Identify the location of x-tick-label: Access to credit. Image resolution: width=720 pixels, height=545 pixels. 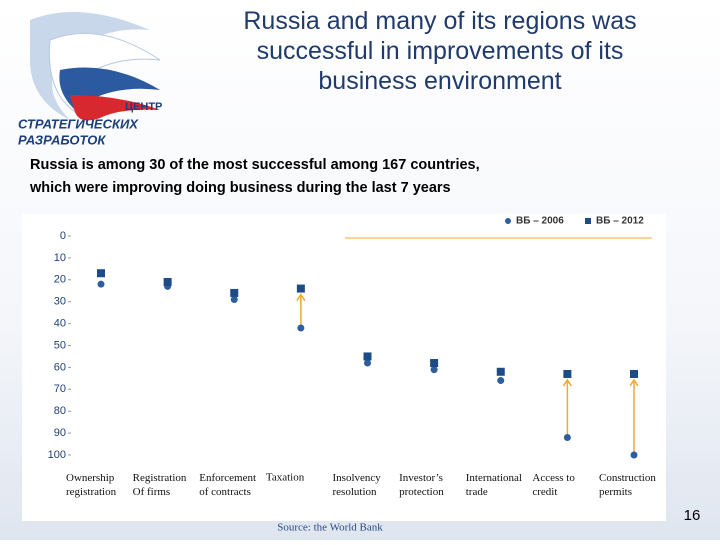
(553, 485).